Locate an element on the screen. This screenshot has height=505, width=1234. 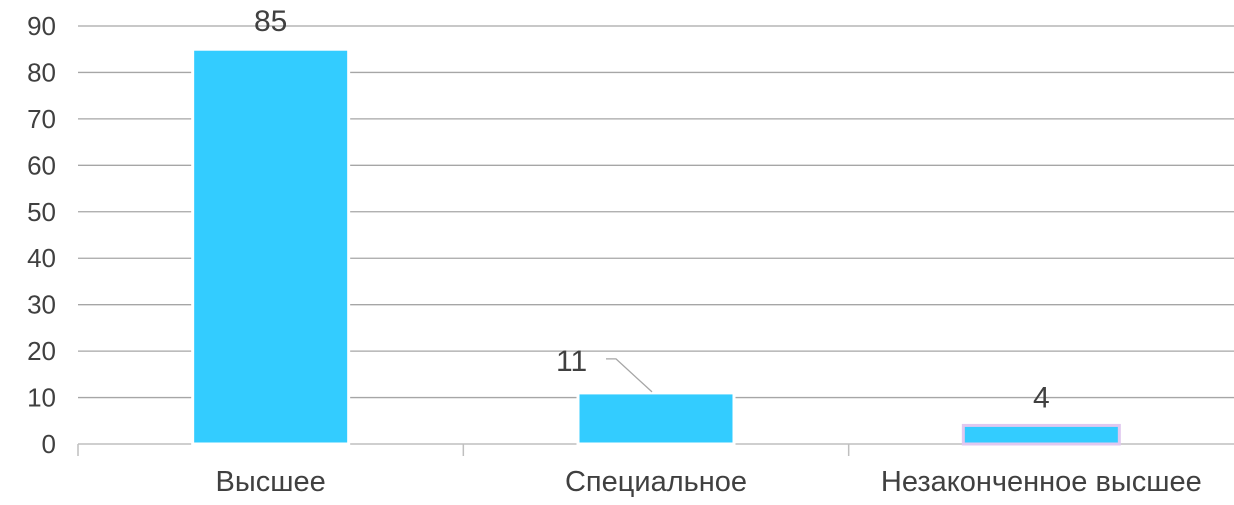
x-axis-category-labels: Высшее Специальное Незаконченное высшее is located at coordinates (709, 482).